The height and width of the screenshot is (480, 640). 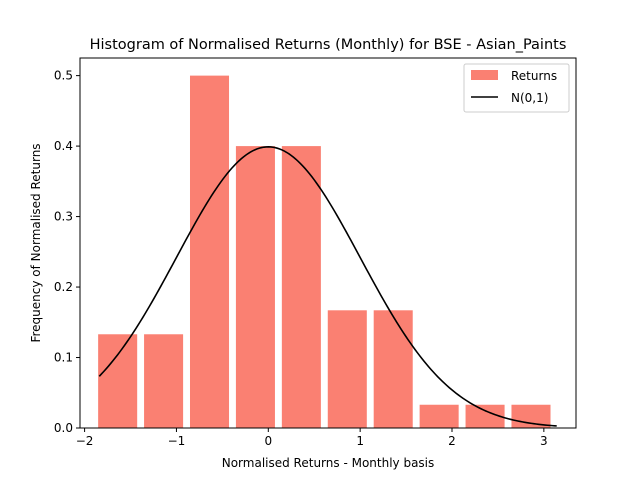 What do you see at coordinates (63, 287) in the screenshot?
I see `y-tick-label: 0.2` at bounding box center [63, 287].